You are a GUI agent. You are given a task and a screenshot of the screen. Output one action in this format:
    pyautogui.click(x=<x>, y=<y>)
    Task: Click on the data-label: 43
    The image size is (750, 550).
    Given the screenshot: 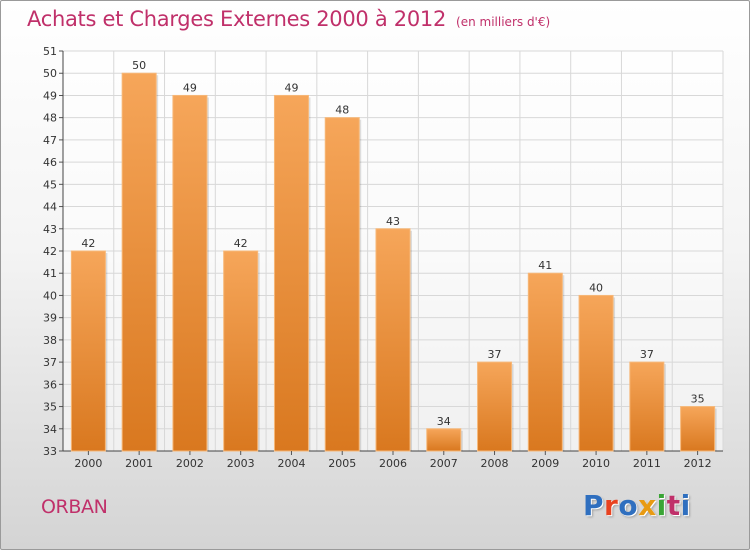 What is the action you would take?
    pyautogui.click(x=393, y=221)
    